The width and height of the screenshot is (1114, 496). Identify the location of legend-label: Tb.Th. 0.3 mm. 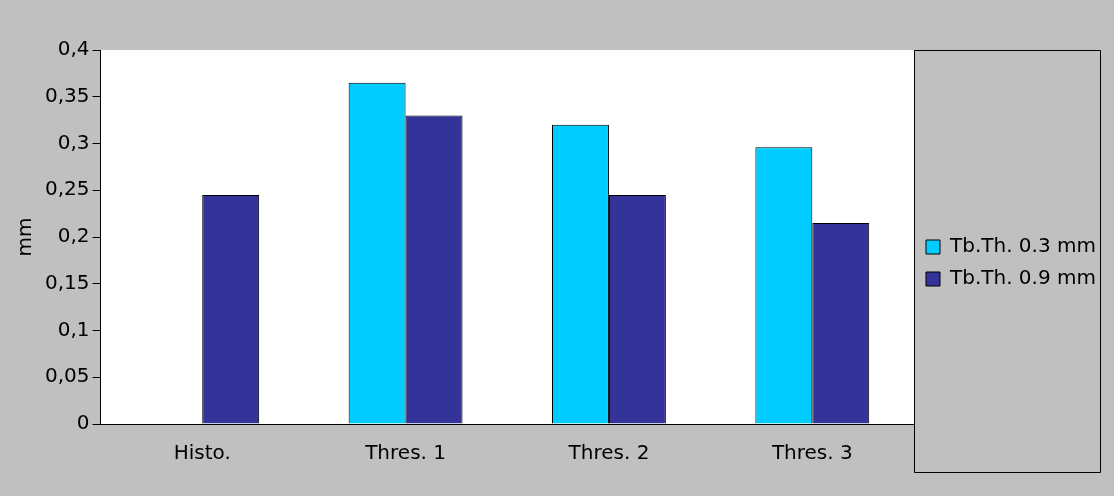
(1022, 245).